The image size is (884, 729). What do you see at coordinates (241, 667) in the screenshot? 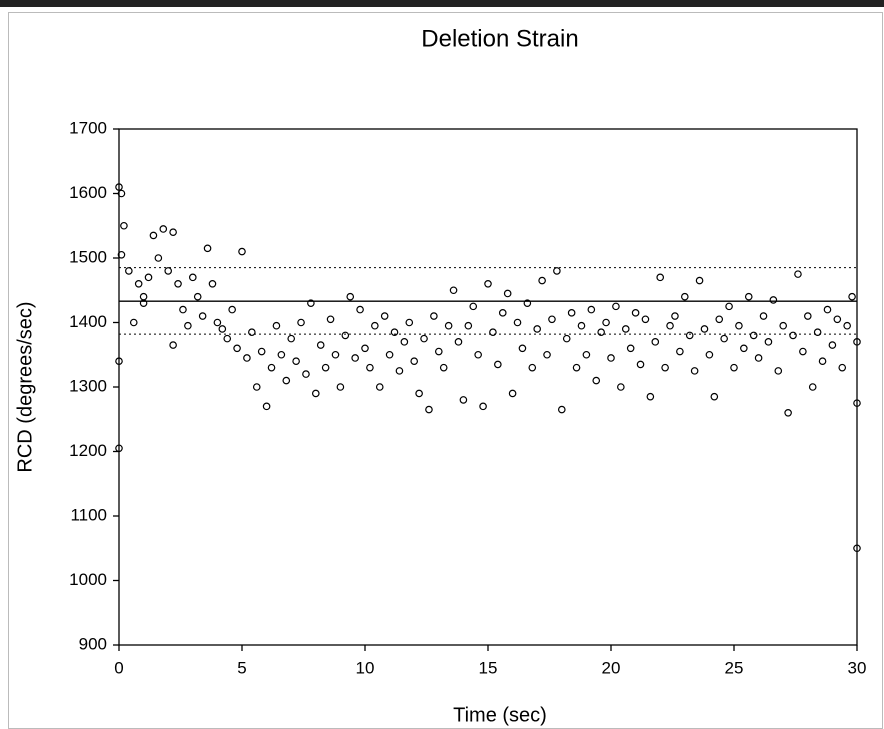
I see `x-tick-label: 5` at bounding box center [241, 667].